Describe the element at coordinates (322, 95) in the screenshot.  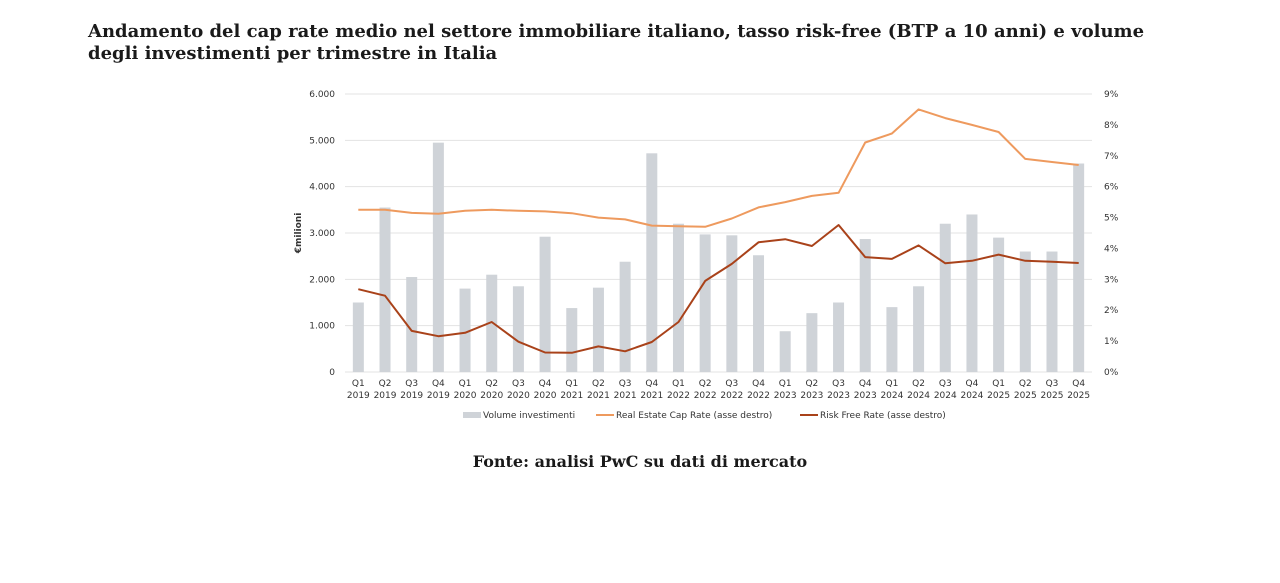
I see `y-tick-label: 6.000` at that location.